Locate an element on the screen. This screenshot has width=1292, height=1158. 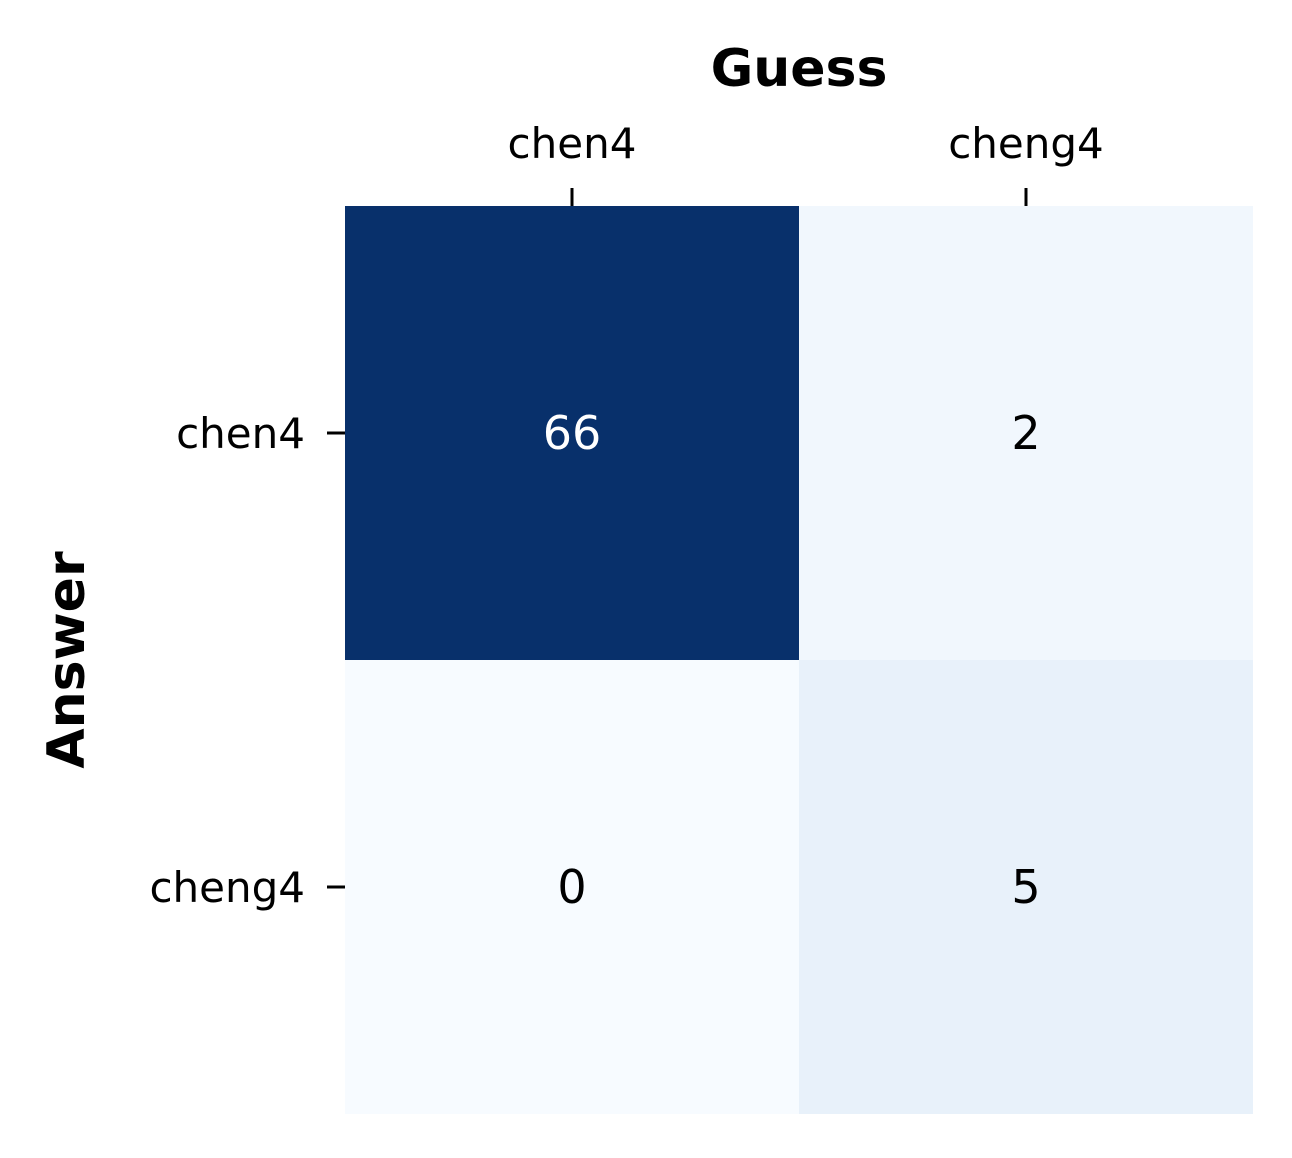
cell-value-label: 0 is located at coordinates (571, 887).